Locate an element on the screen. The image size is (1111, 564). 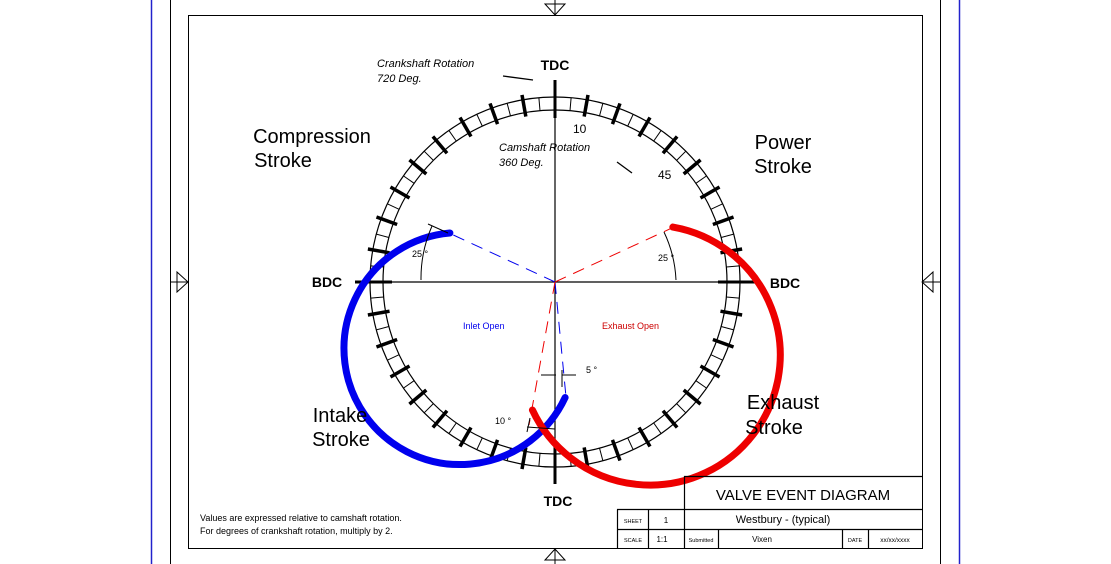
tdc-top-label: TDC is located at coordinates (555, 65).